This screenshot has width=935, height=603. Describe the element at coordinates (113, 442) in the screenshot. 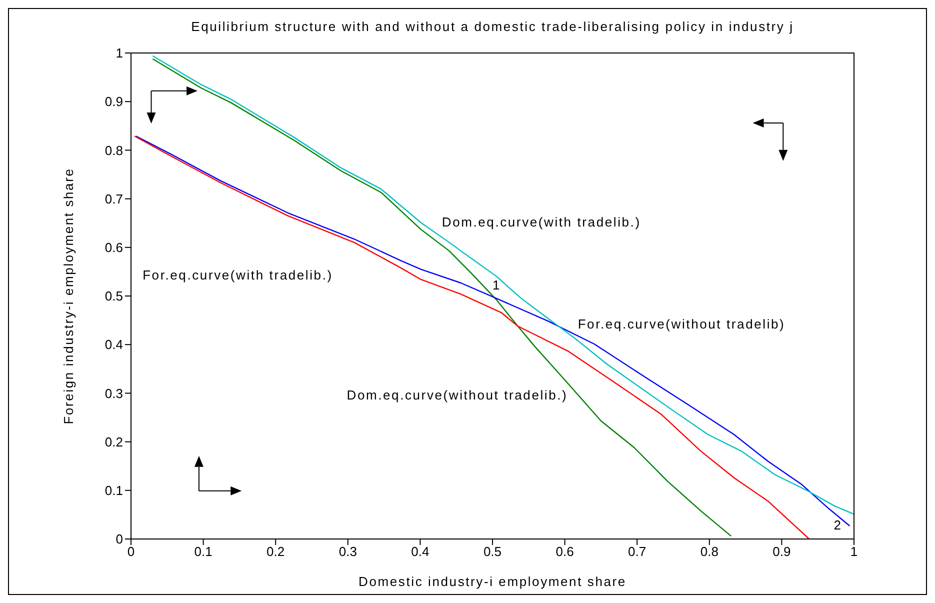

I see `y-tick-label: 0.2` at that location.